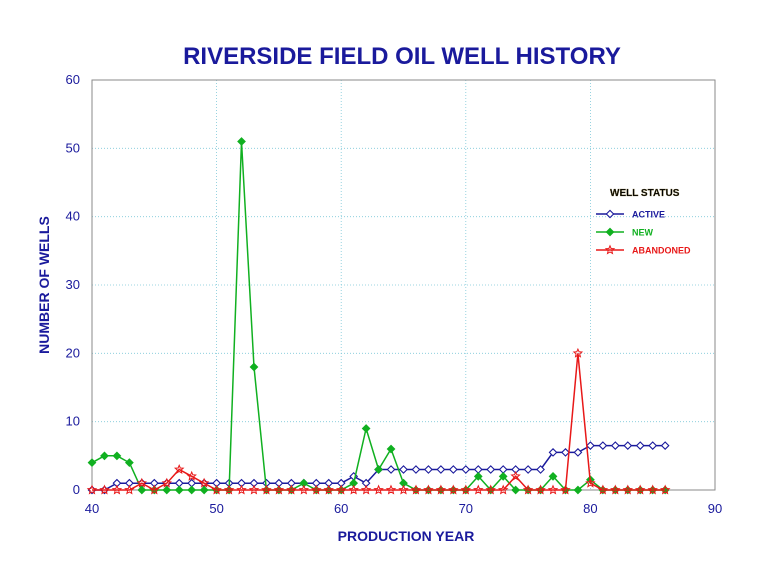 The image size is (757, 568). I want to click on y-tick-label: 20, so click(73, 352).